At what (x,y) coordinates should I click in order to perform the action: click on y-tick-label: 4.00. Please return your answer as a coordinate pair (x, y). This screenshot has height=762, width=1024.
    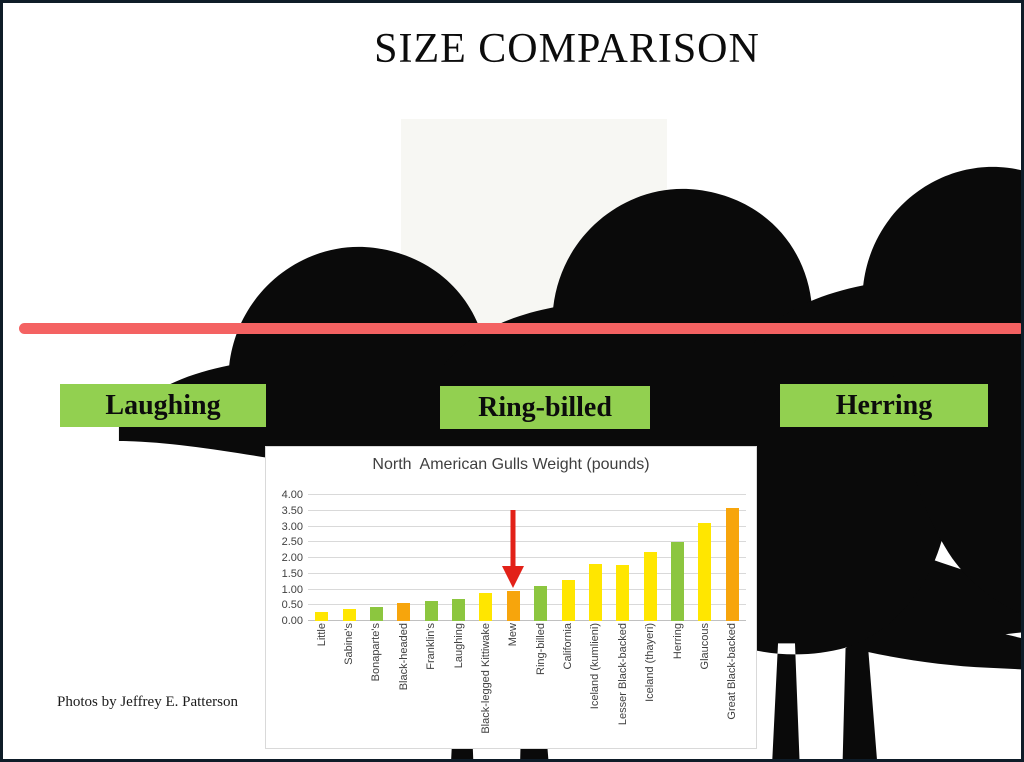
    Looking at the image, I should click on (292, 495).